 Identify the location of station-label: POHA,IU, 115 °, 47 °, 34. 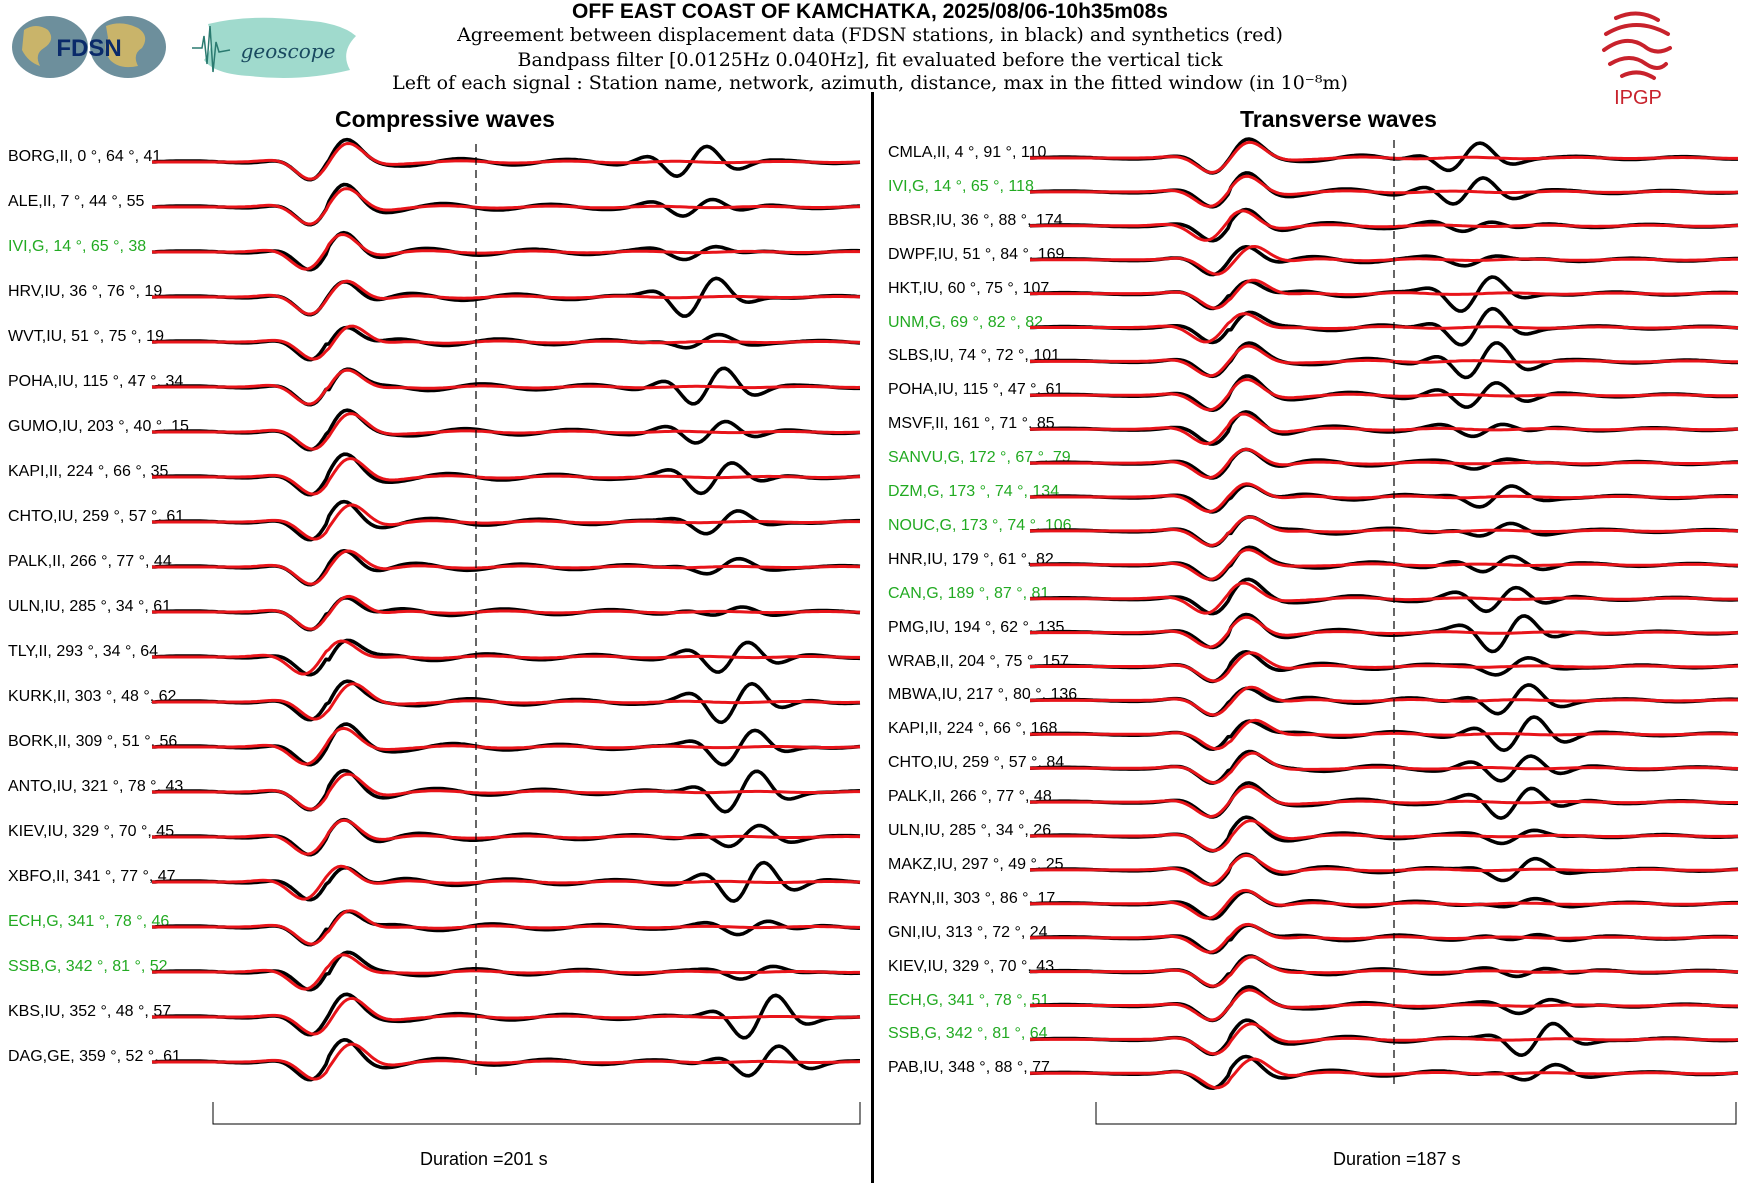
(96, 381).